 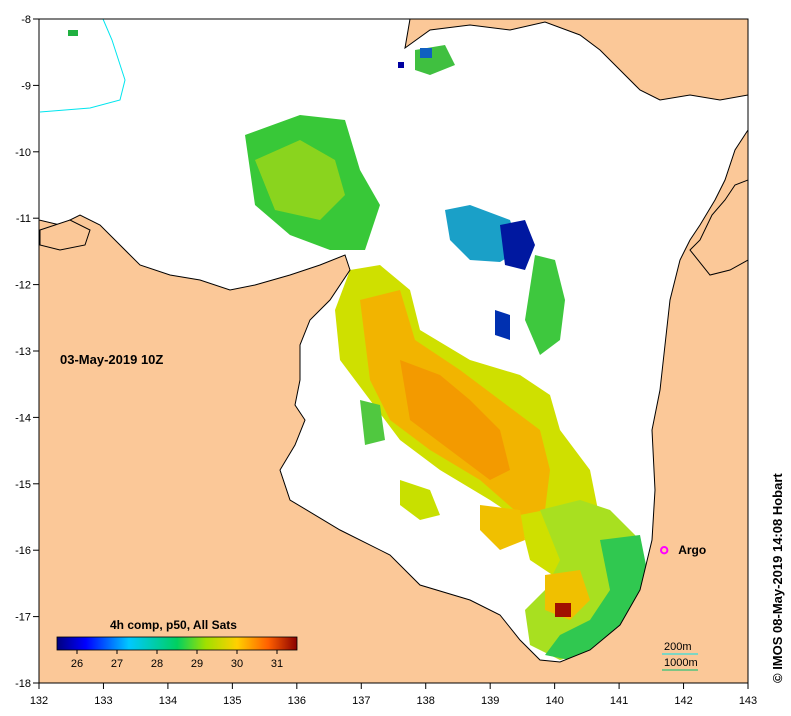 What do you see at coordinates (393, 695) in the screenshot?
I see `x-axis: 132 133 134 135 136 137 138 139 140 141 142 143` at bounding box center [393, 695].